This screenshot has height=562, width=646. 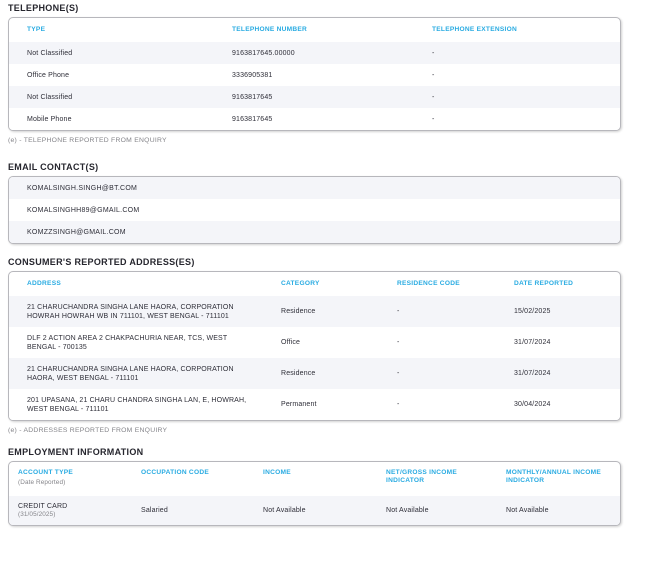 I want to click on col-header-category: CATEGORY, so click(x=300, y=284).